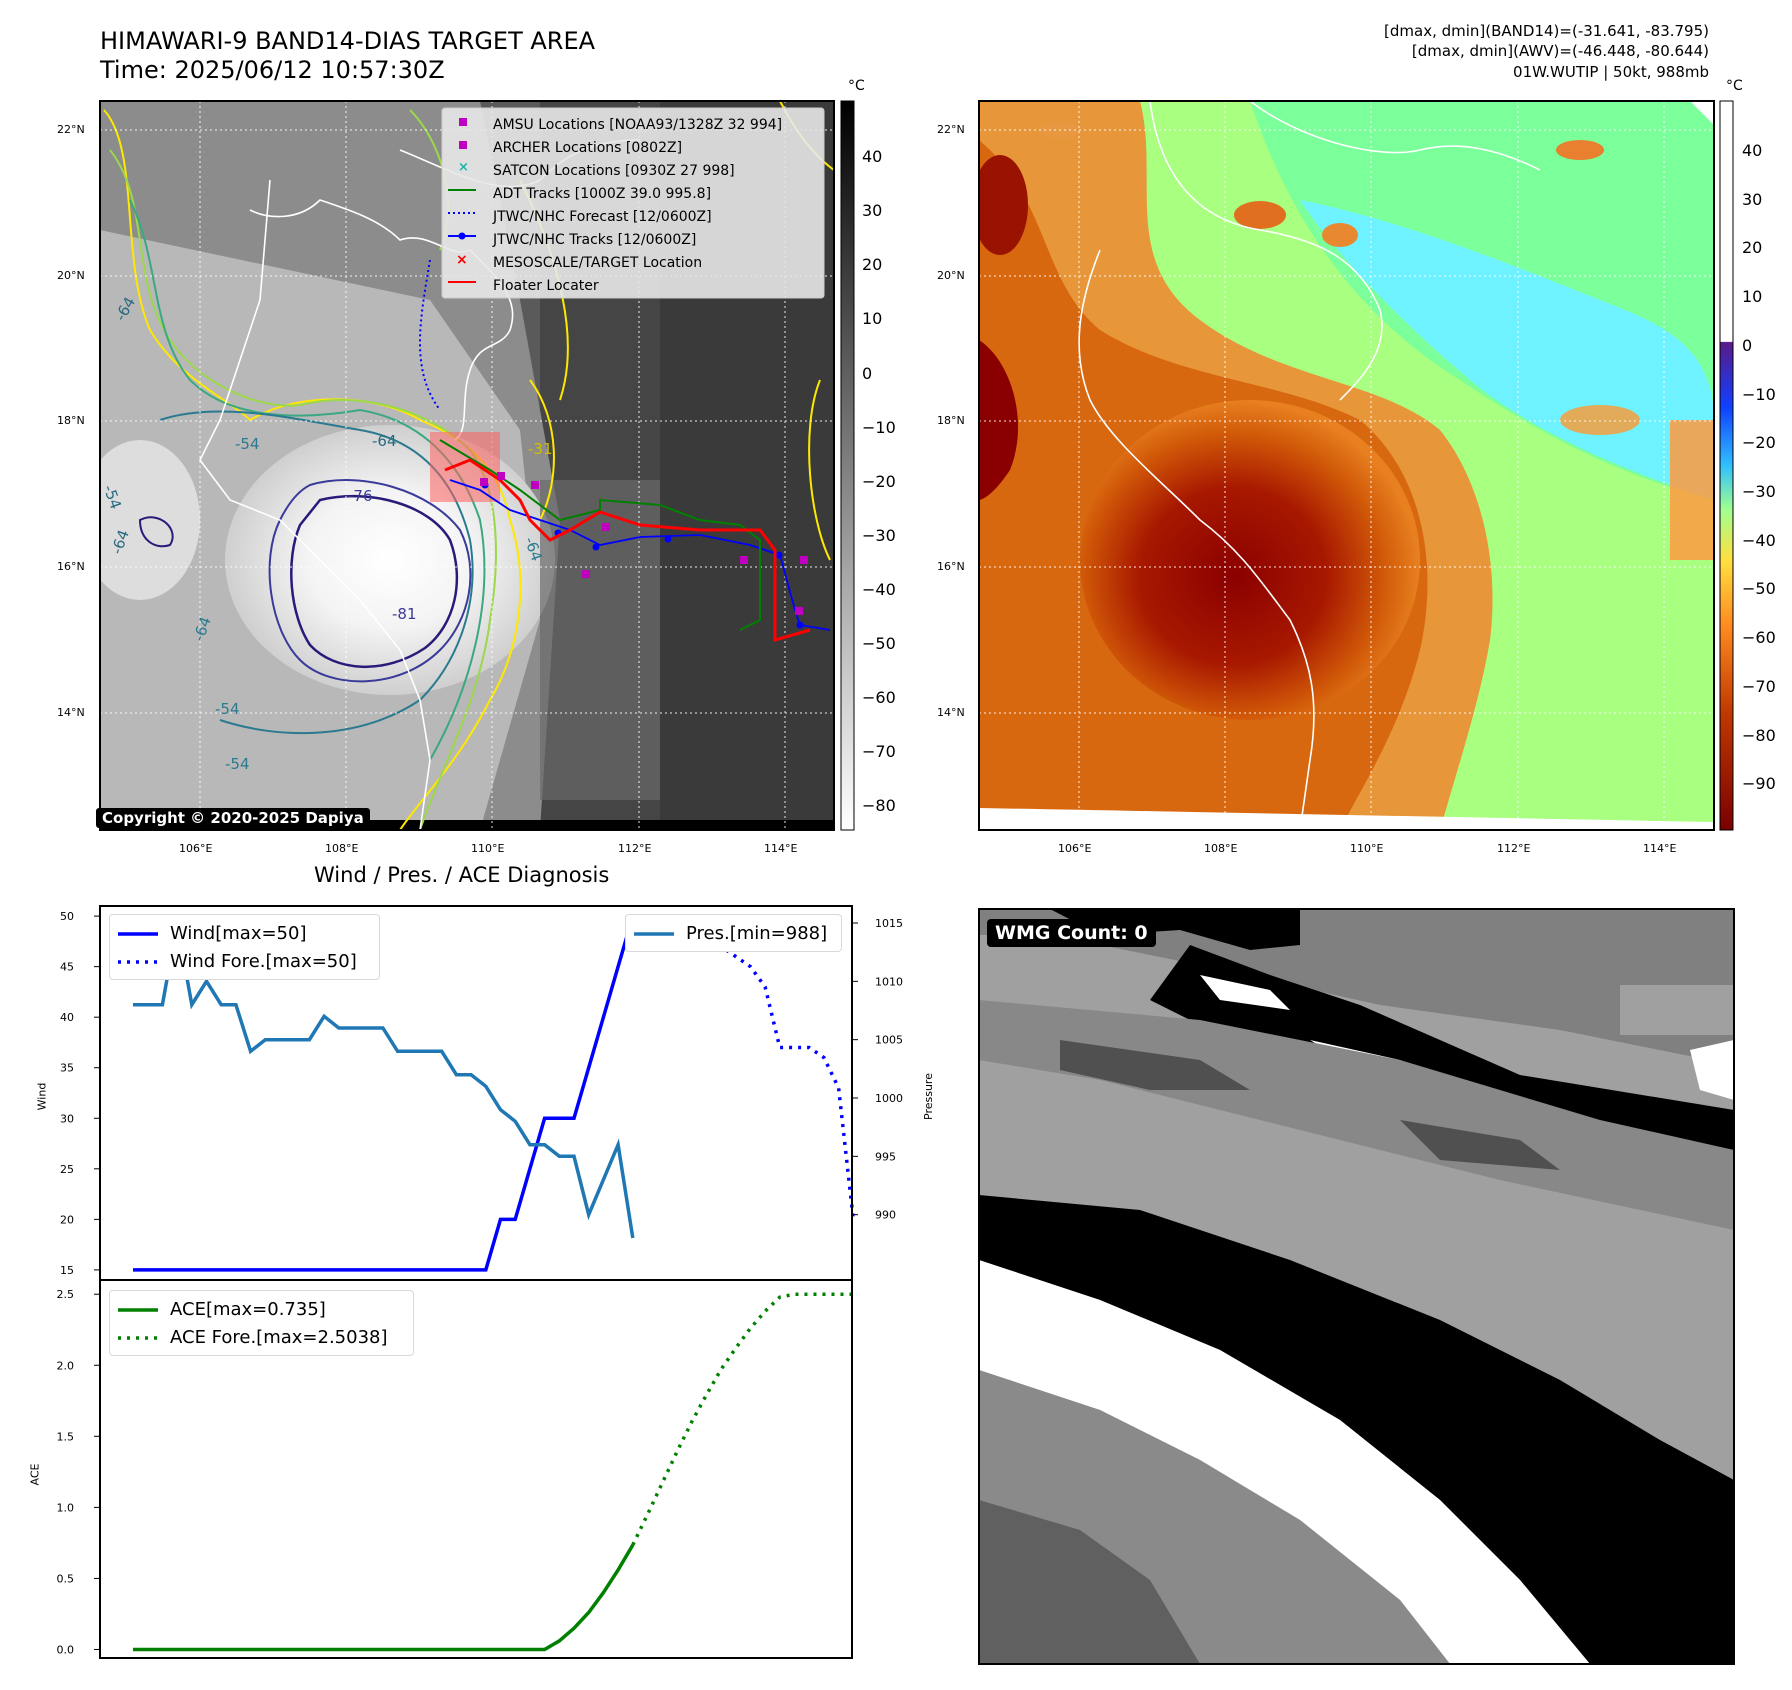 The width and height of the screenshot is (1792, 1690). Describe the element at coordinates (588, 148) in the screenshot. I see `legend-item-archer: ARCHER Locations [0802Z]` at that location.